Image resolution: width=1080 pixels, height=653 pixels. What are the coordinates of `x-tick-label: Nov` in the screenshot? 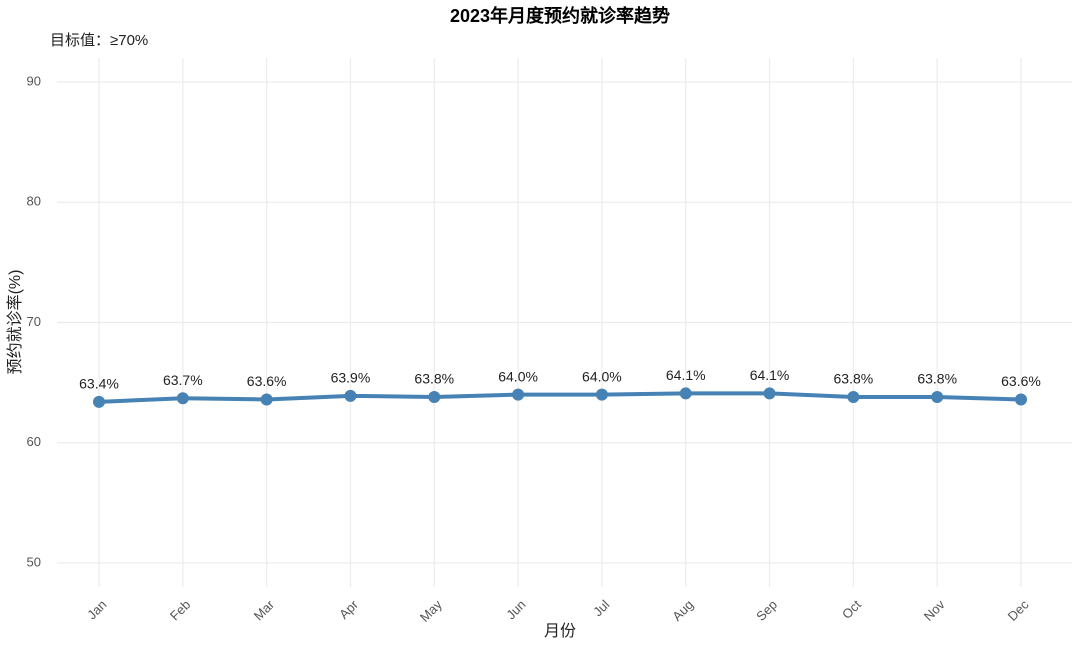 It's located at (934, 610).